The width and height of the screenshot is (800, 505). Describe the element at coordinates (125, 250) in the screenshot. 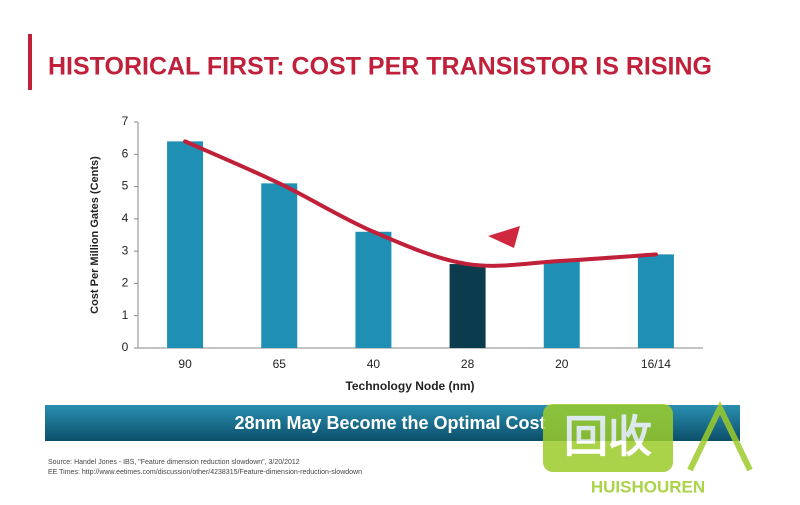

I see `y-tick-label: 3` at that location.